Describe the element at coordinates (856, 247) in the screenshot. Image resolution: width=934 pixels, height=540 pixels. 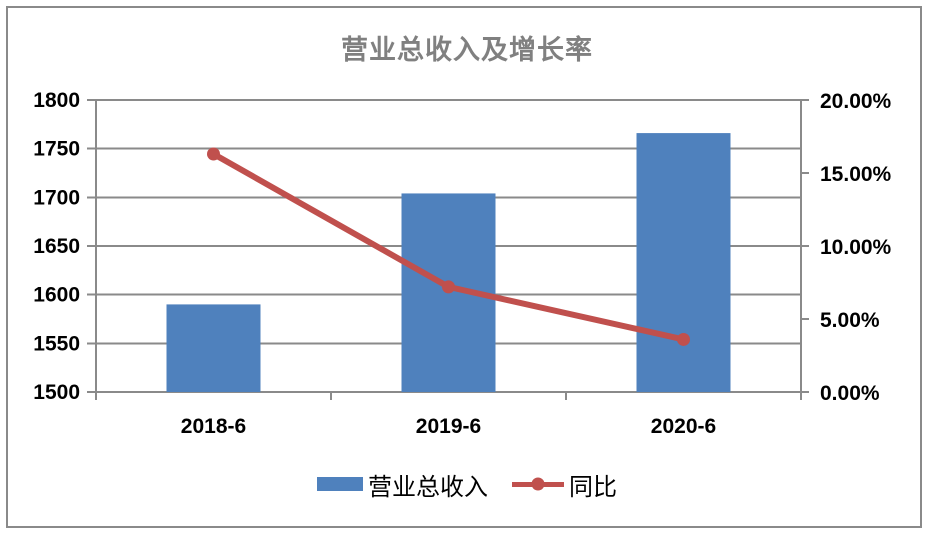
I see `right-axis-tick-label: 10.00%` at that location.